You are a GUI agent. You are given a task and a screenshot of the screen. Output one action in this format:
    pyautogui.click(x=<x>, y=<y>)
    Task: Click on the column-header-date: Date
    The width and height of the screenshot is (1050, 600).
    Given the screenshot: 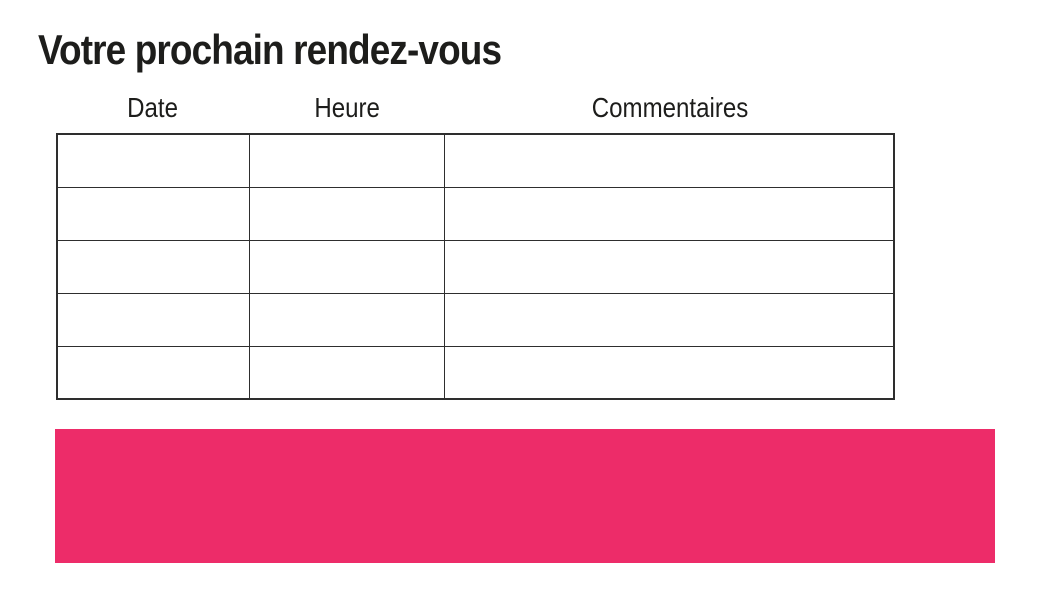 What is the action you would take?
    pyautogui.click(x=152, y=108)
    